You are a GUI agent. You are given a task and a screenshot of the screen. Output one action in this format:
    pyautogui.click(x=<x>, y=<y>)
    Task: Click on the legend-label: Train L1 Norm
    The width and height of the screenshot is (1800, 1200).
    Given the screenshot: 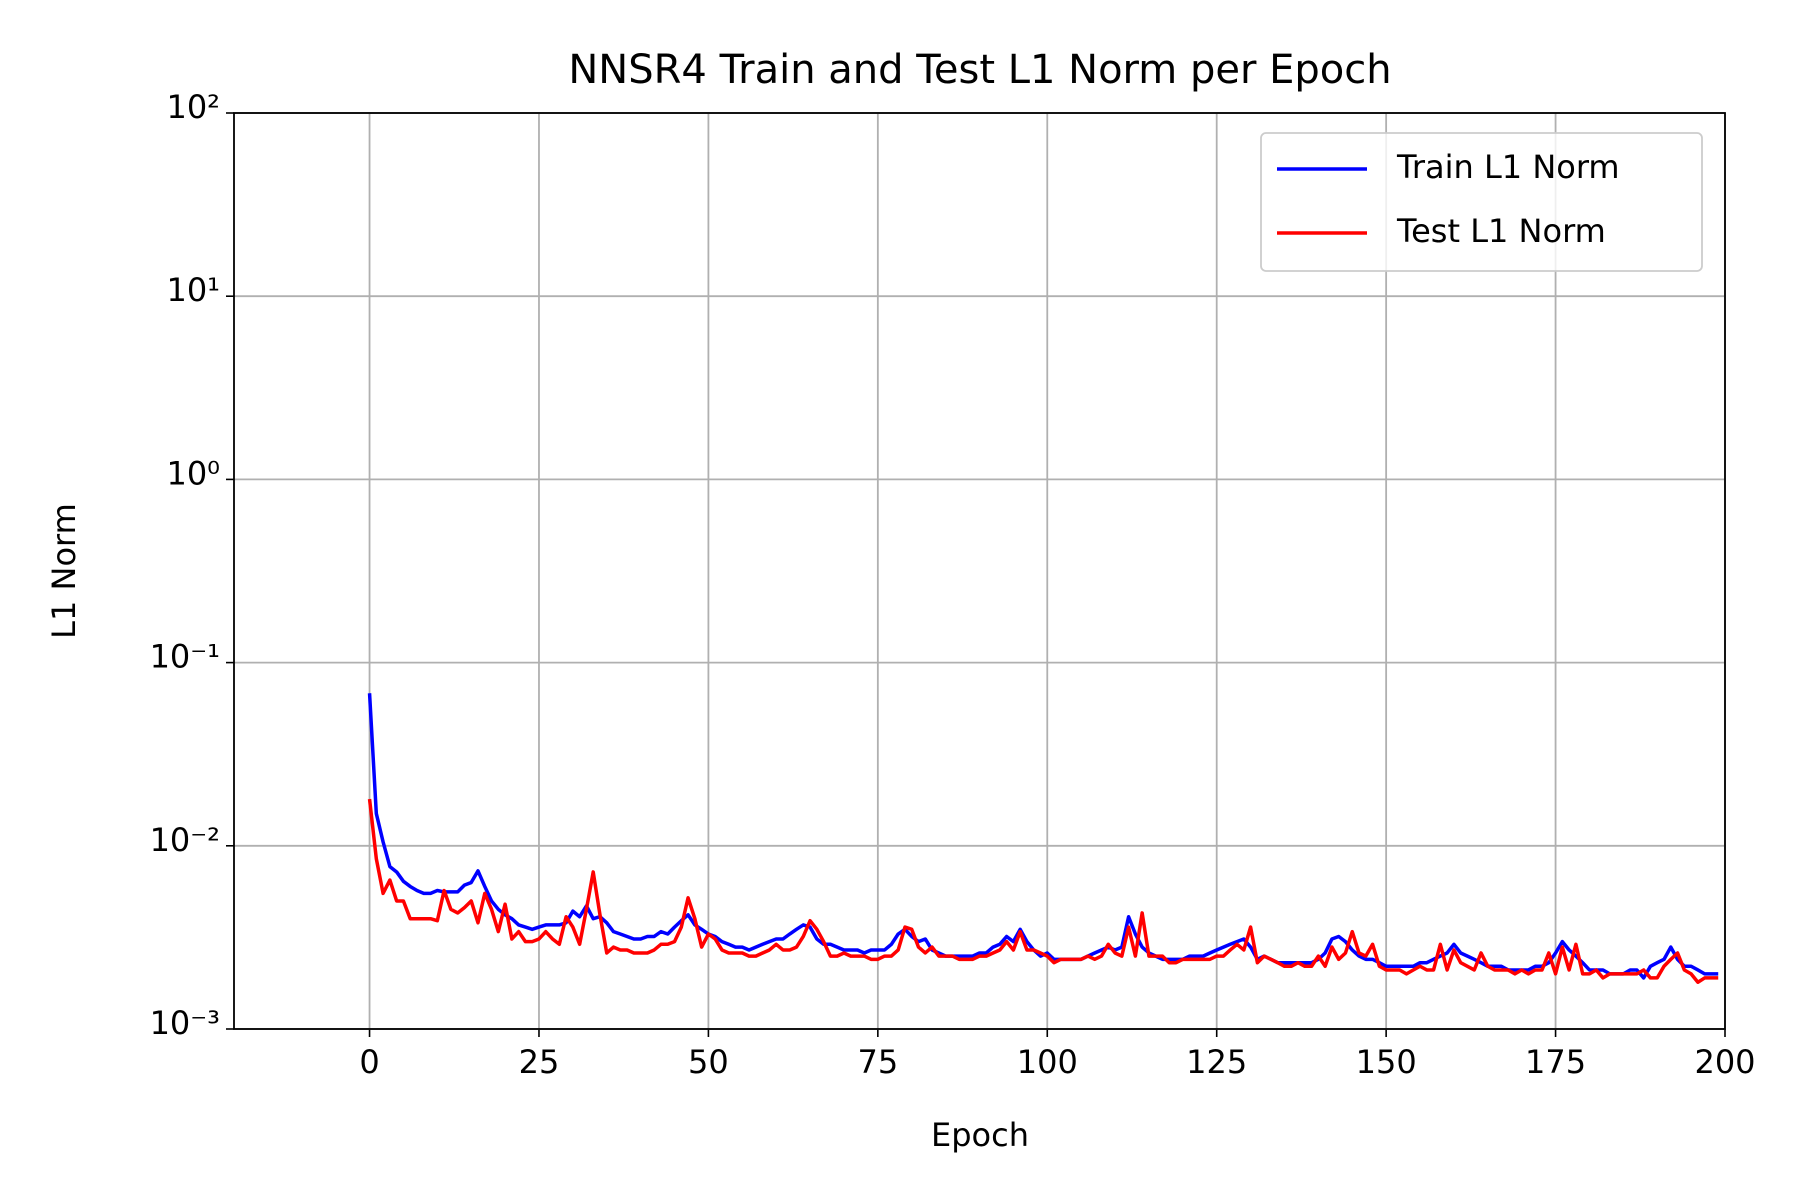 What is the action you would take?
    pyautogui.click(x=1508, y=167)
    